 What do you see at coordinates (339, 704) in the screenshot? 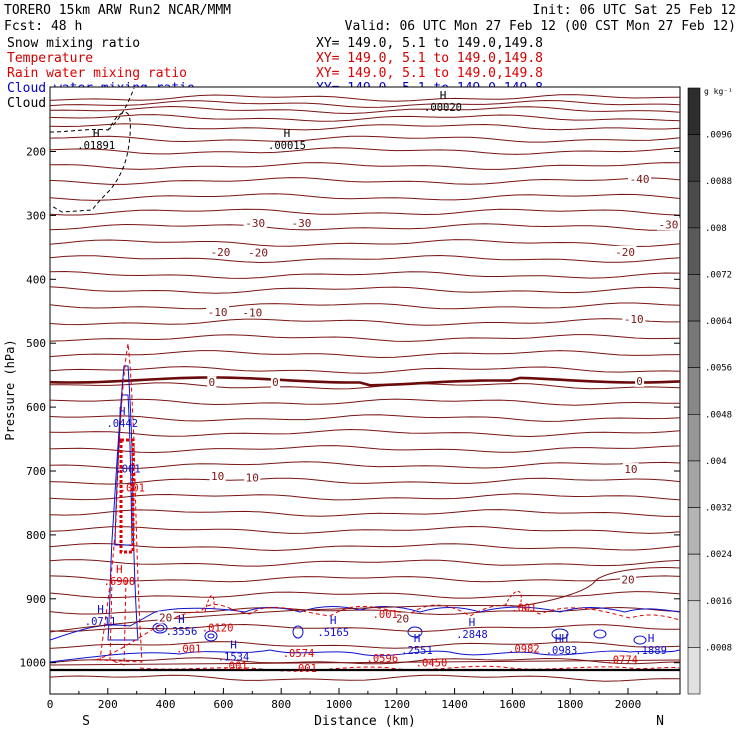
I see `x-tick-label: 1000` at bounding box center [339, 704].